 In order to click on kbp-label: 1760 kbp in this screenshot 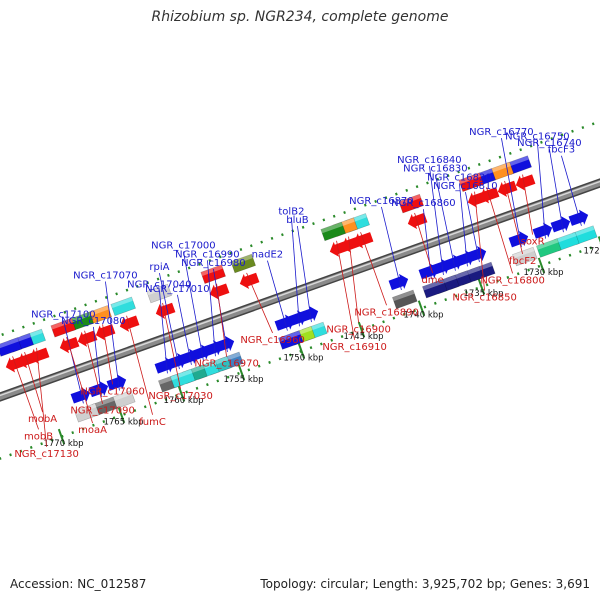, I will do `click(183, 401)`.